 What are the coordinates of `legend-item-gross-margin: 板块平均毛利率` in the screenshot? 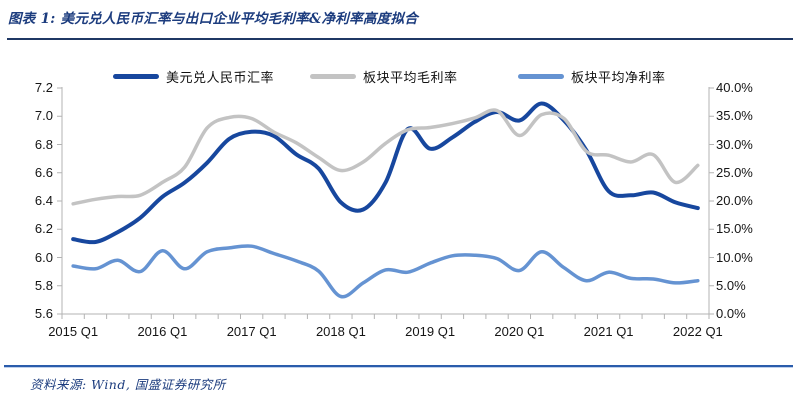 It's located at (384, 77).